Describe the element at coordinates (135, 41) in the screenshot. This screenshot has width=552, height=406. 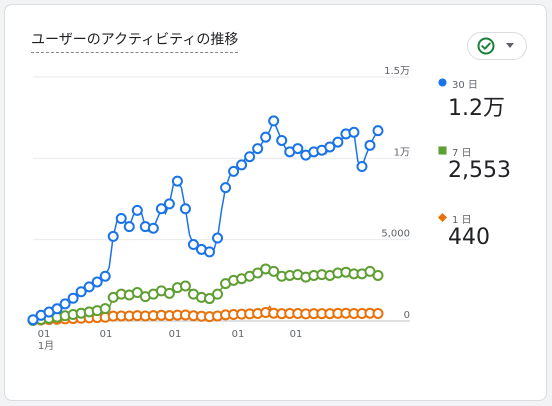
I see `card-title: ユーザーのアクティビティの推移` at that location.